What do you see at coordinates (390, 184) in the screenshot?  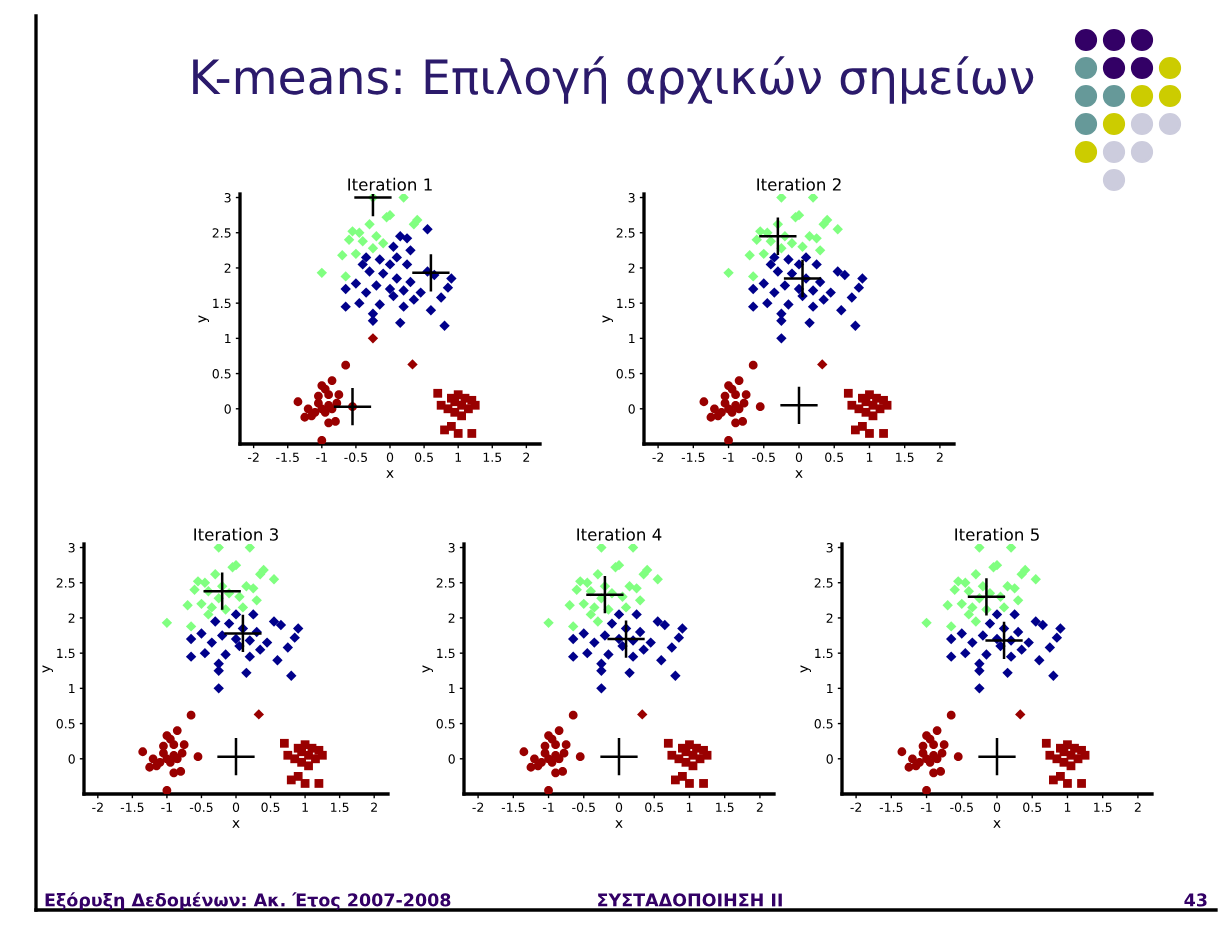 I see `chart-title: Iteration 1` at bounding box center [390, 184].